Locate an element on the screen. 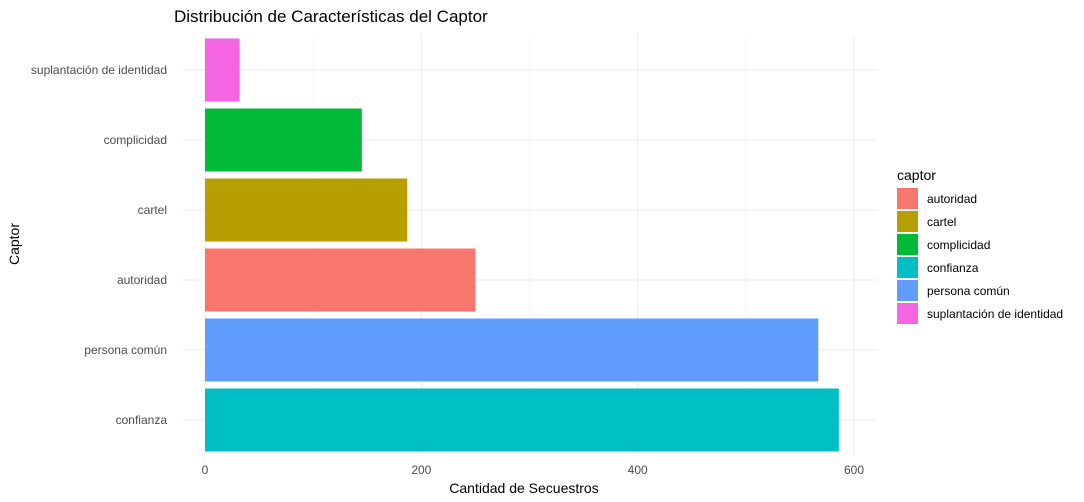 The image size is (1084, 502). y-tick-label: complicidad is located at coordinates (135, 140).